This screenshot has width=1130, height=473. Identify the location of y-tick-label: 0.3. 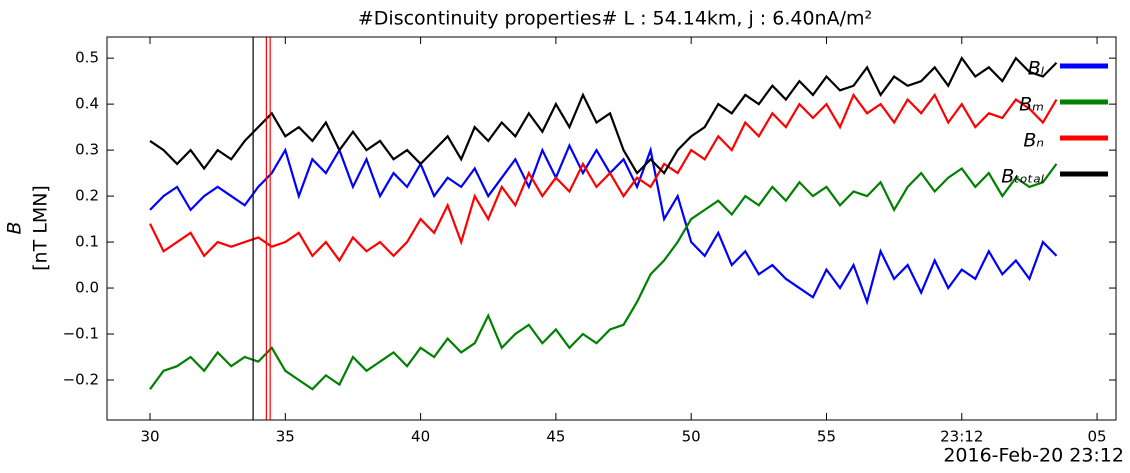
(87, 150).